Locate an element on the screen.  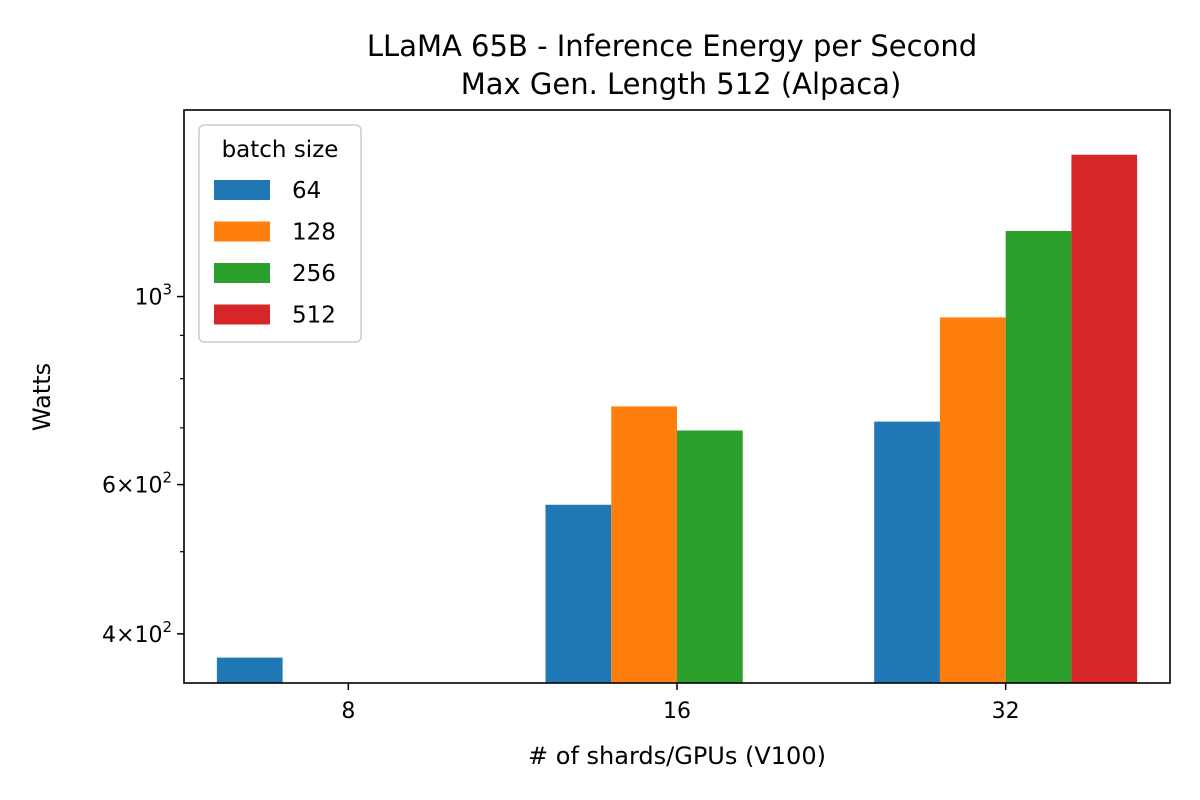
legend-label-128: 128 is located at coordinates (314, 233).